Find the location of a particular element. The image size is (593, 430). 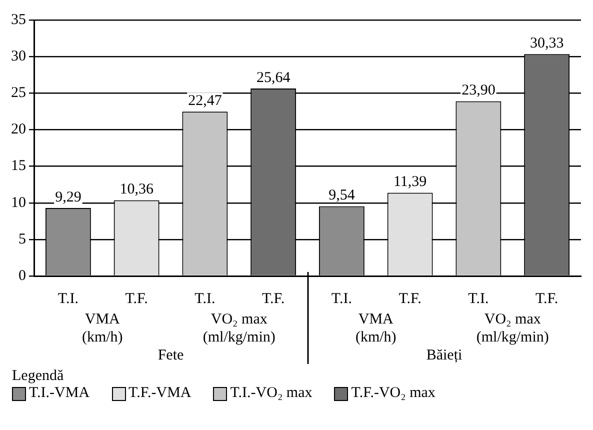

y-tick-label: 15 is located at coordinates (18, 166).